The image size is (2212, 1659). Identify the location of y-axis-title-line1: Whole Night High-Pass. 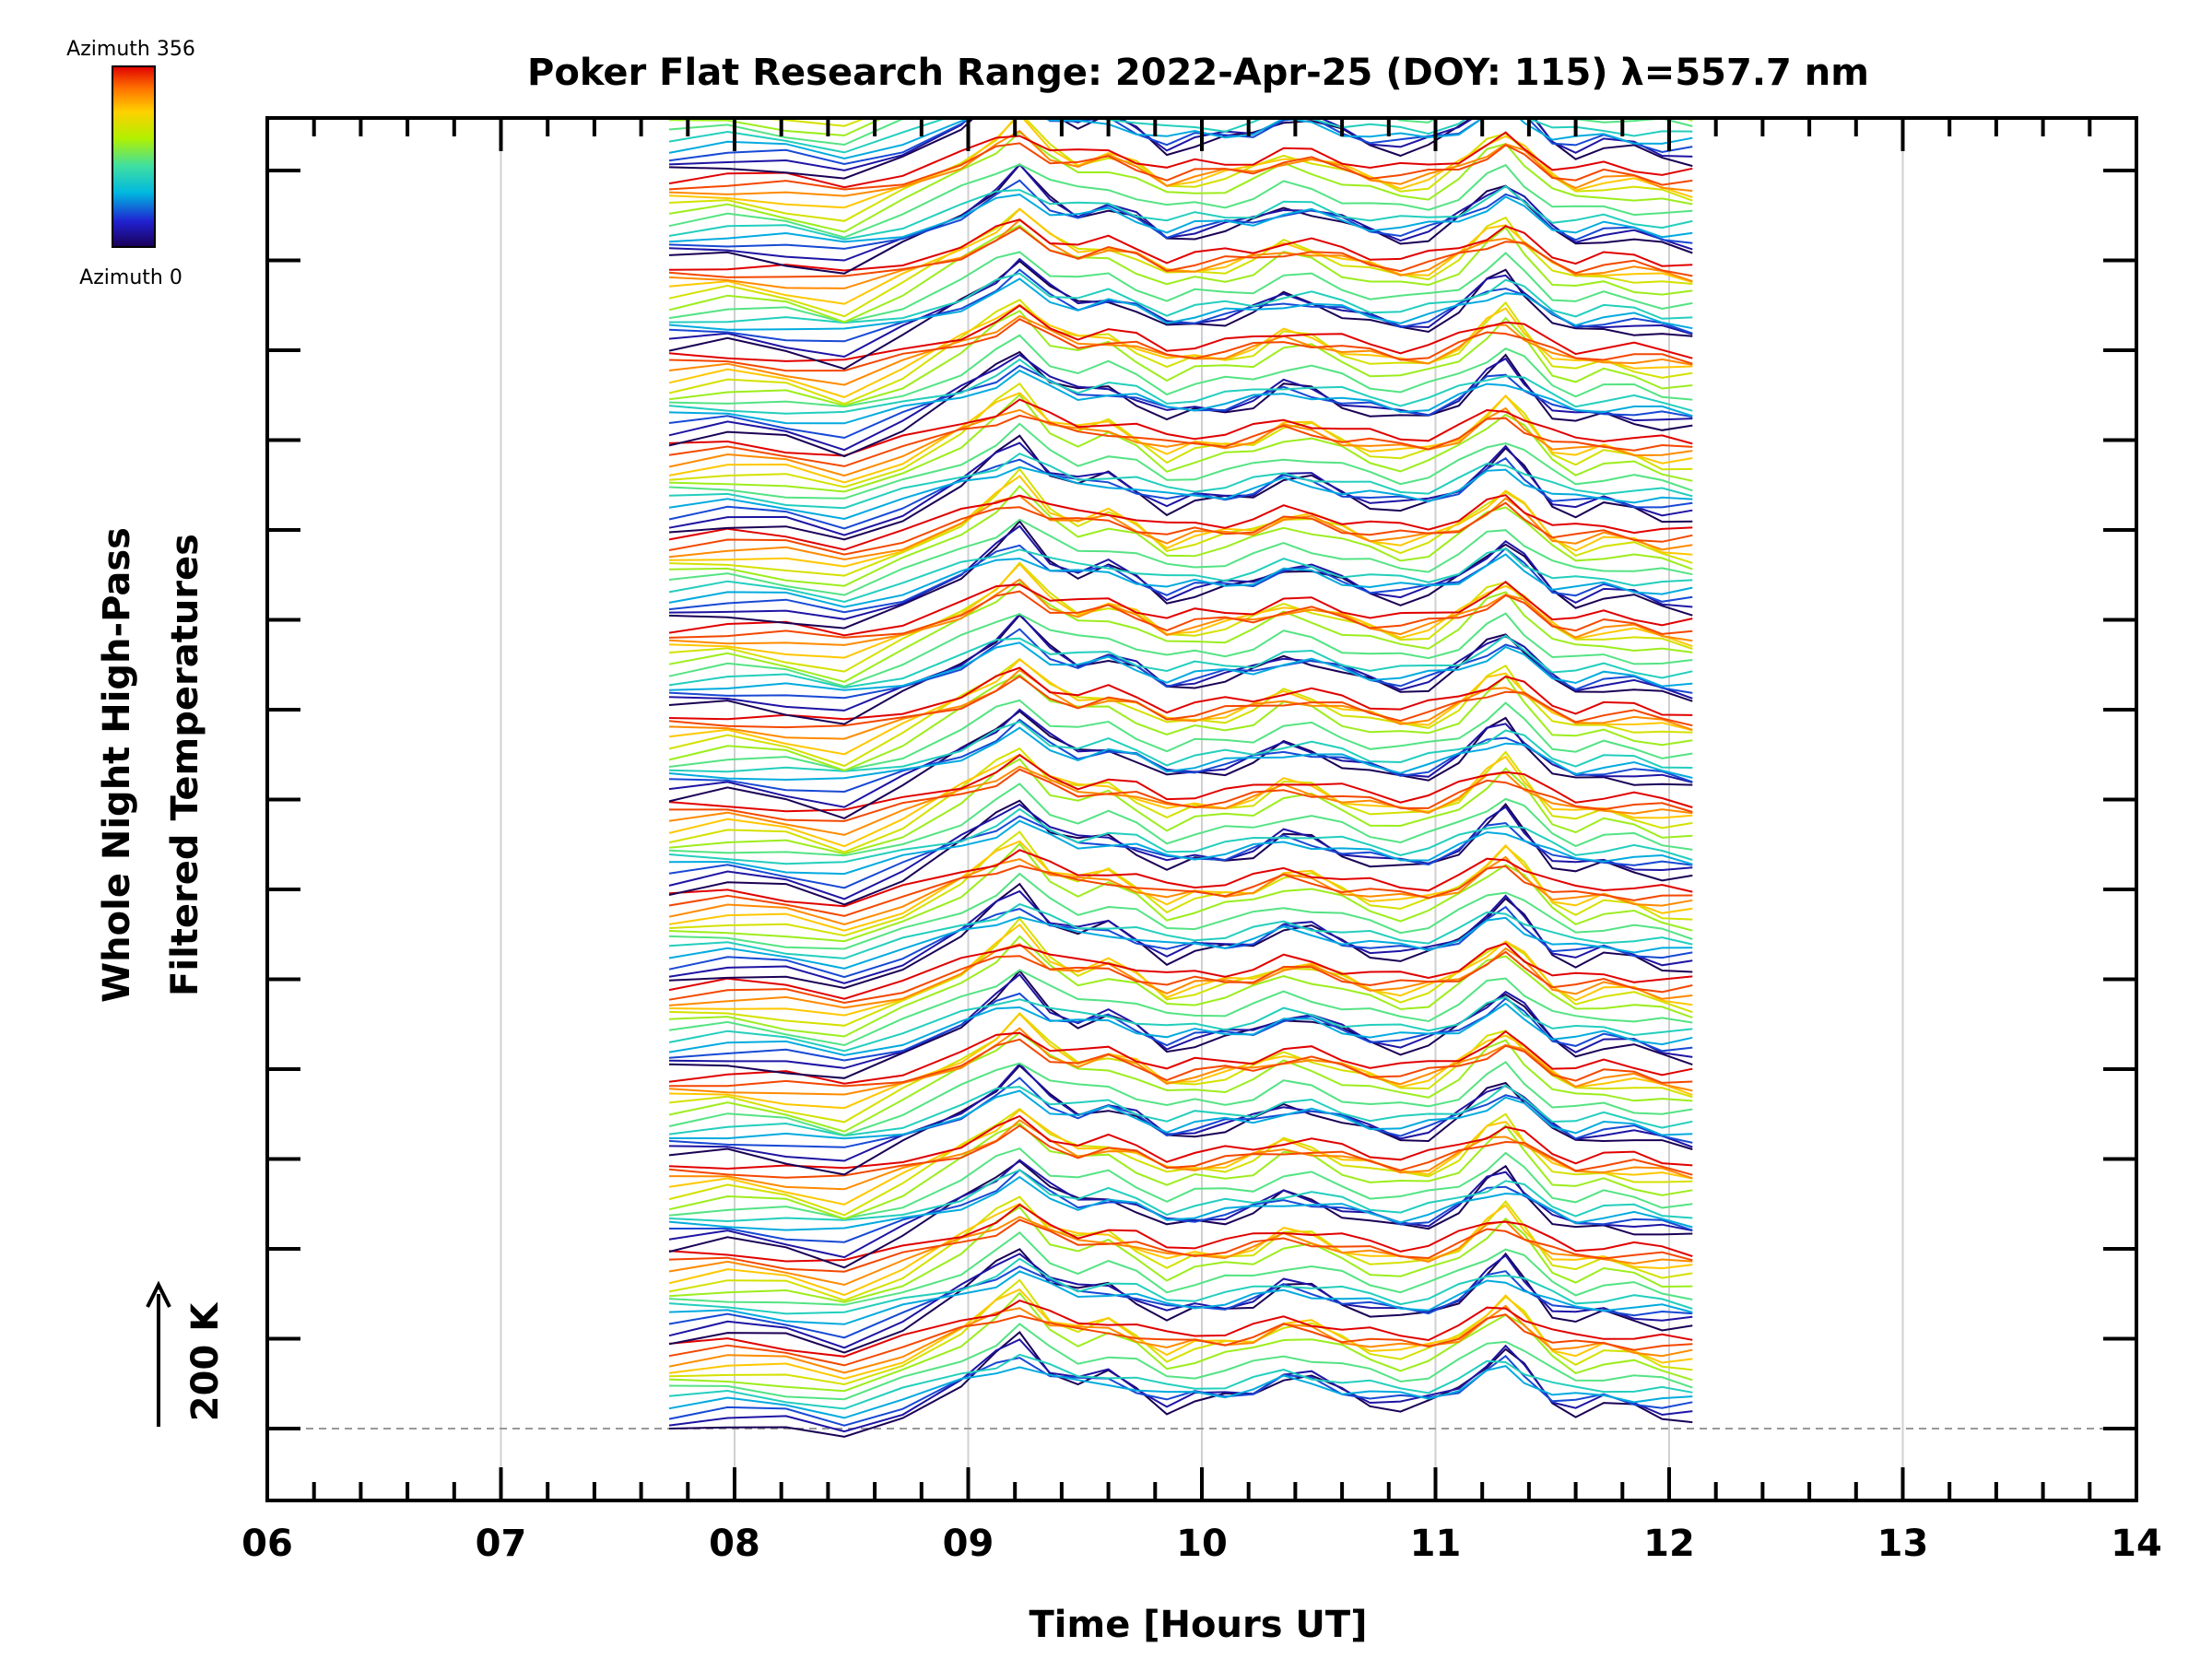
(117, 765).